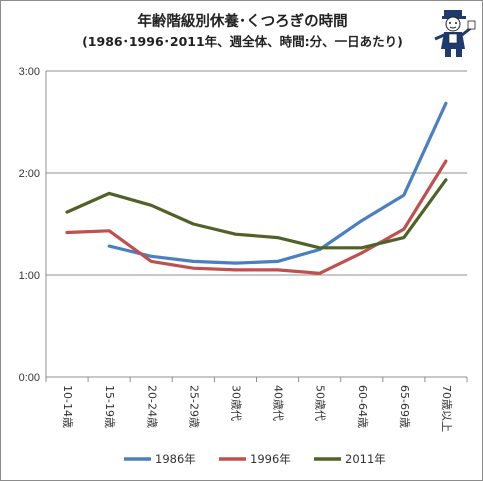  I want to click on series-line-2011年, so click(256, 214).